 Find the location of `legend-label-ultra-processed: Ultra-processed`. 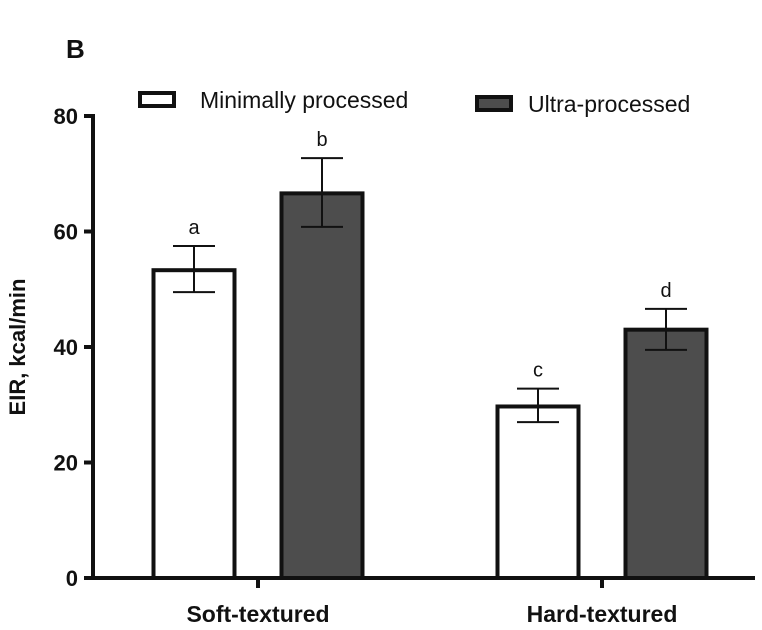

legend-label-ultra-processed: Ultra-processed is located at coordinates (609, 104).